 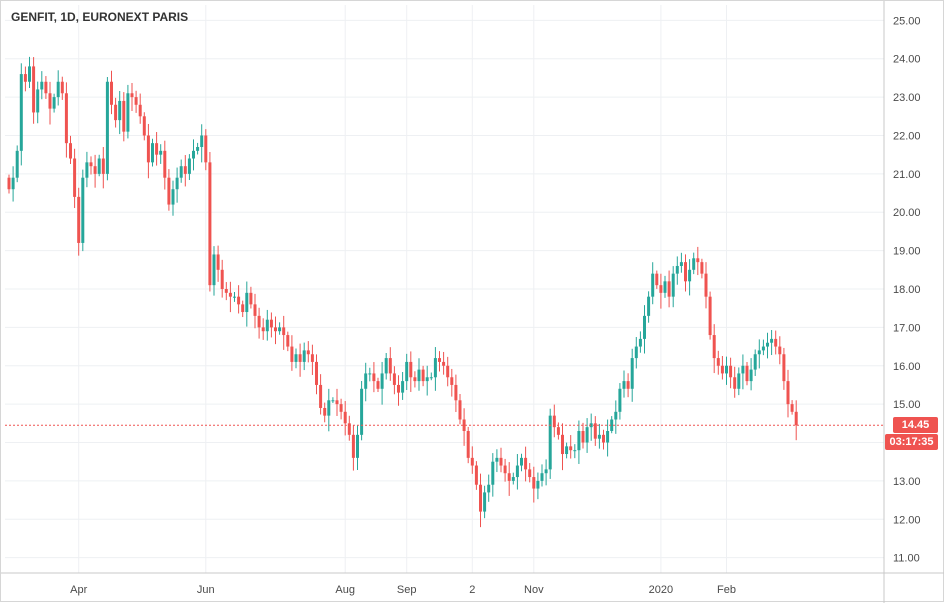 I want to click on x-tick-label: Nov, so click(x=534, y=590).